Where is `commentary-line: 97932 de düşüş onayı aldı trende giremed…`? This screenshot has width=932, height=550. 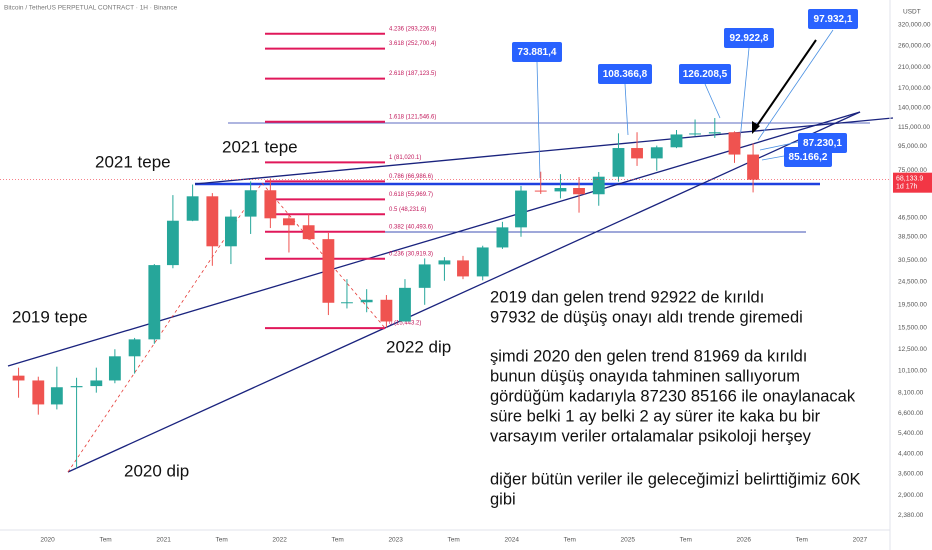
commentary-line: 97932 de düşüş onayı aldı trende giremed… is located at coordinates (646, 317).